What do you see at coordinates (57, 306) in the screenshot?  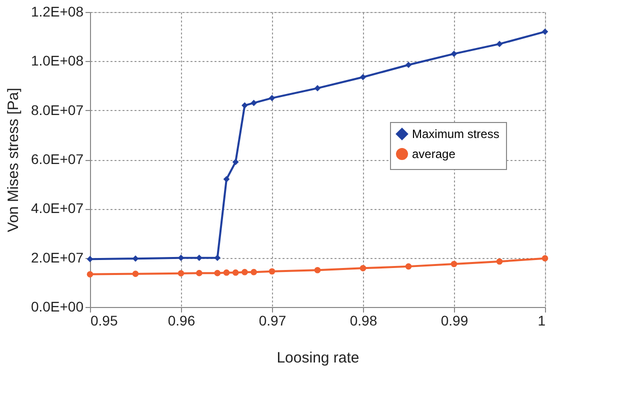 I see `y-tick-label: 0.0E+00` at bounding box center [57, 306].